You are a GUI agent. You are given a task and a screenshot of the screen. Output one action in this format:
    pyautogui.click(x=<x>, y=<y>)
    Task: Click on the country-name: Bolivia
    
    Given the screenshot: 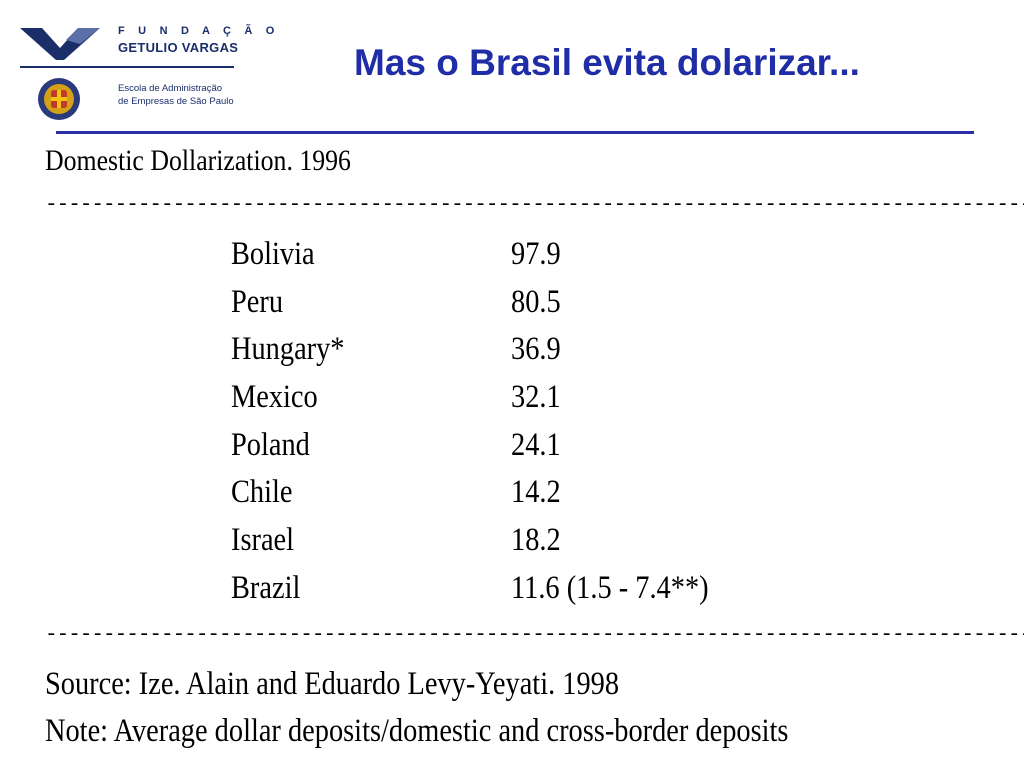 What is the action you would take?
    pyautogui.click(x=273, y=254)
    